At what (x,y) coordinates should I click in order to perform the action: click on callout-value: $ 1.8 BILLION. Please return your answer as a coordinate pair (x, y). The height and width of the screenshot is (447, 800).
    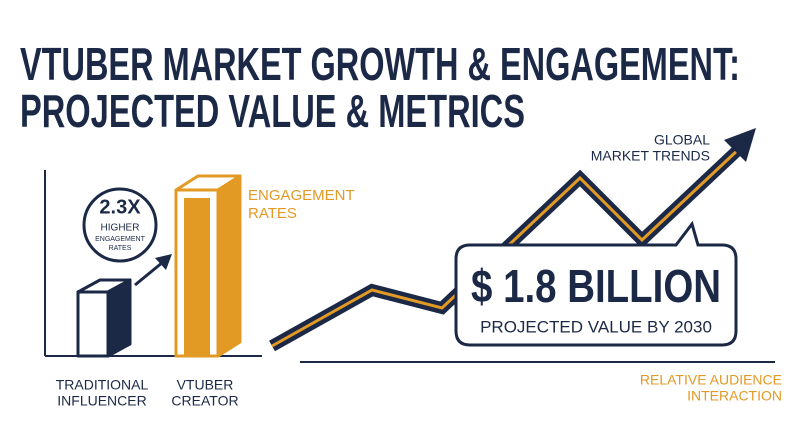
    Looking at the image, I should click on (596, 286).